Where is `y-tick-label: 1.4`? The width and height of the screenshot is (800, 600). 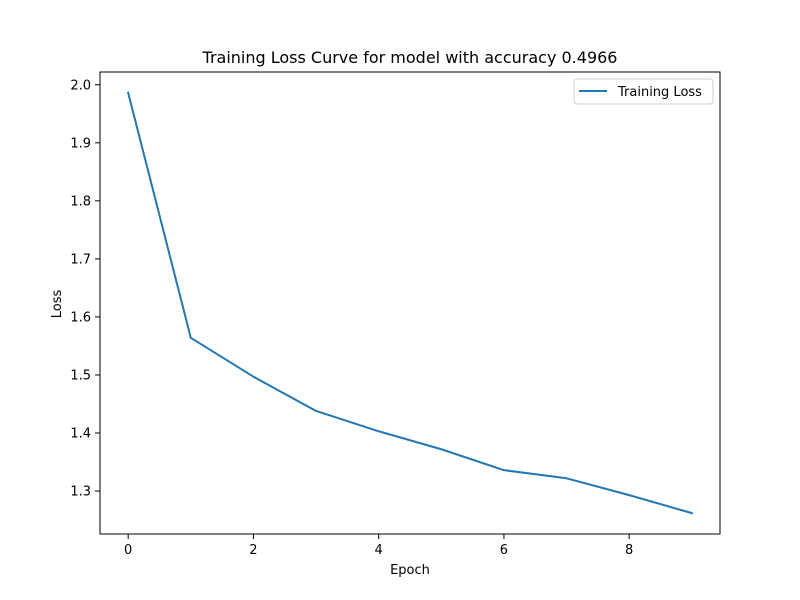 y-tick-label: 1.4 is located at coordinates (80, 434).